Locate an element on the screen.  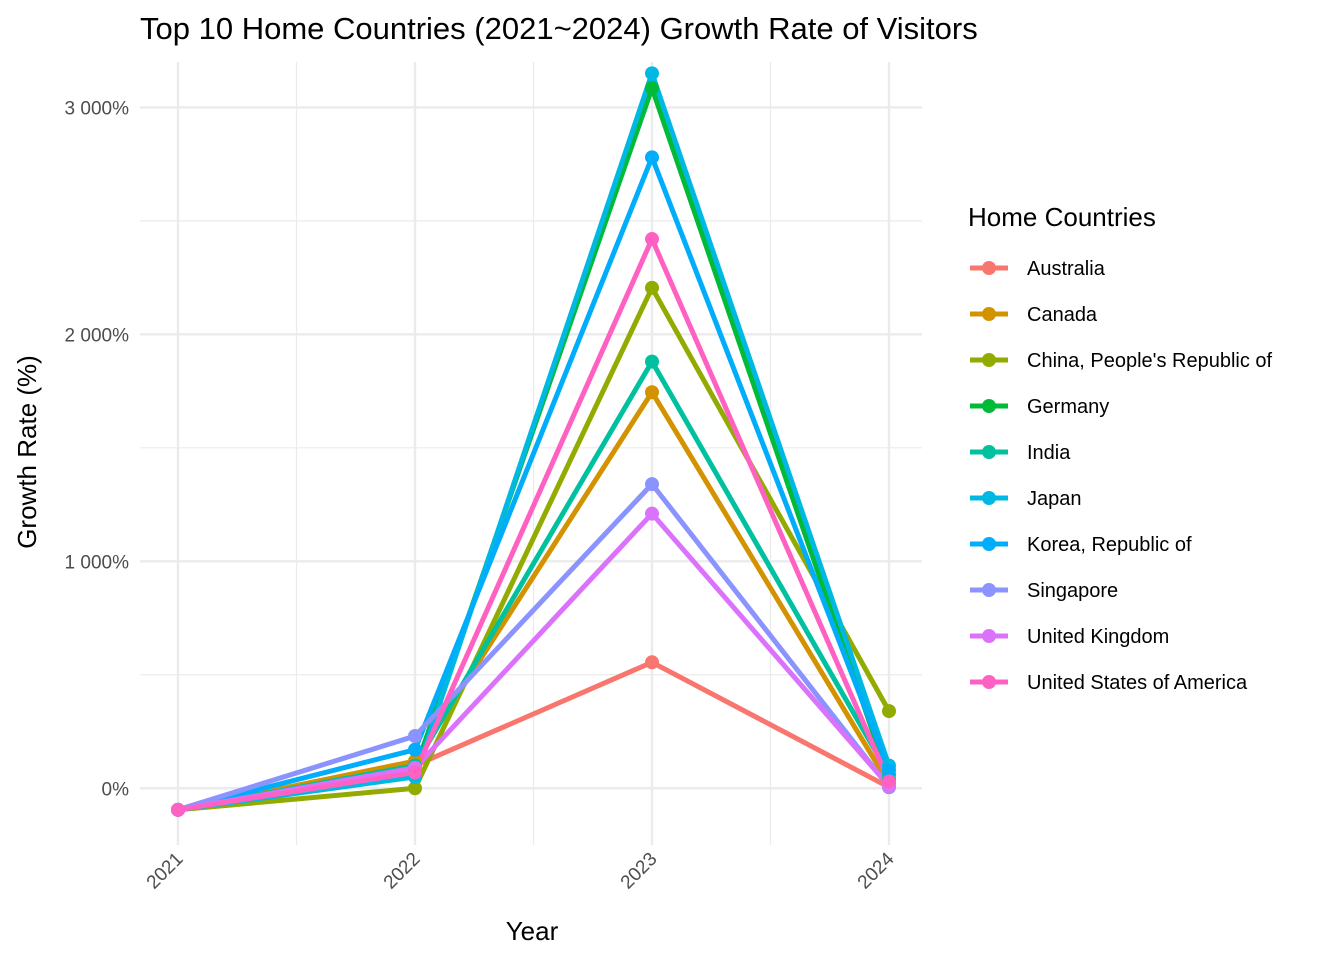
legend-label-china-people-s-republic-of: China, People's Republic of is located at coordinates (1150, 361).